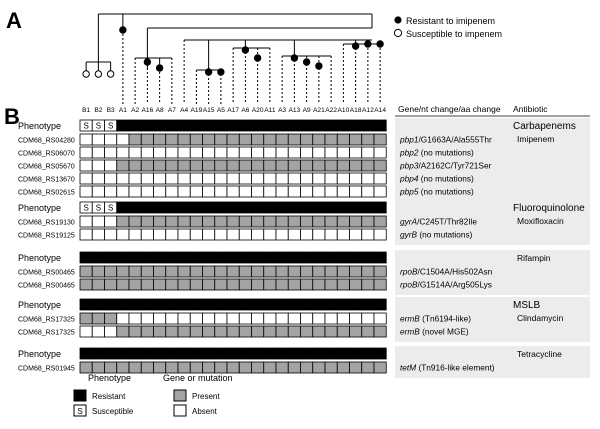 The width and height of the screenshot is (600, 429). Describe the element at coordinates (86, 74) in the screenshot. I see `susceptible-node-icon` at that location.